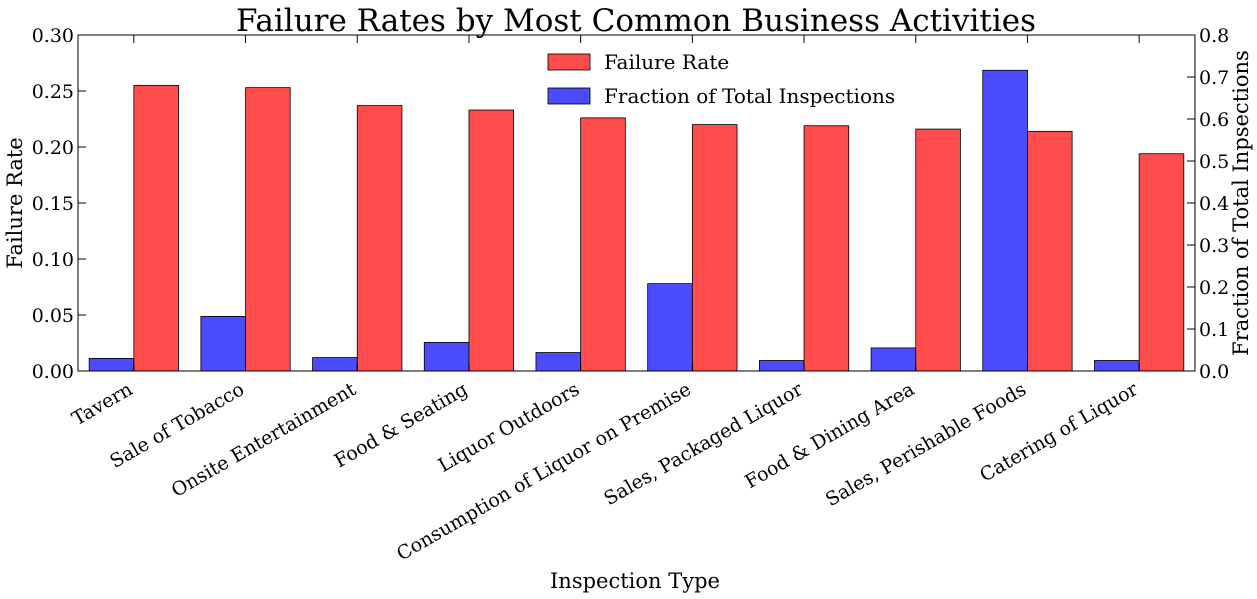 This screenshot has width=1257, height=599. I want to click on y-right-tick-label: 0.5, so click(1214, 162).